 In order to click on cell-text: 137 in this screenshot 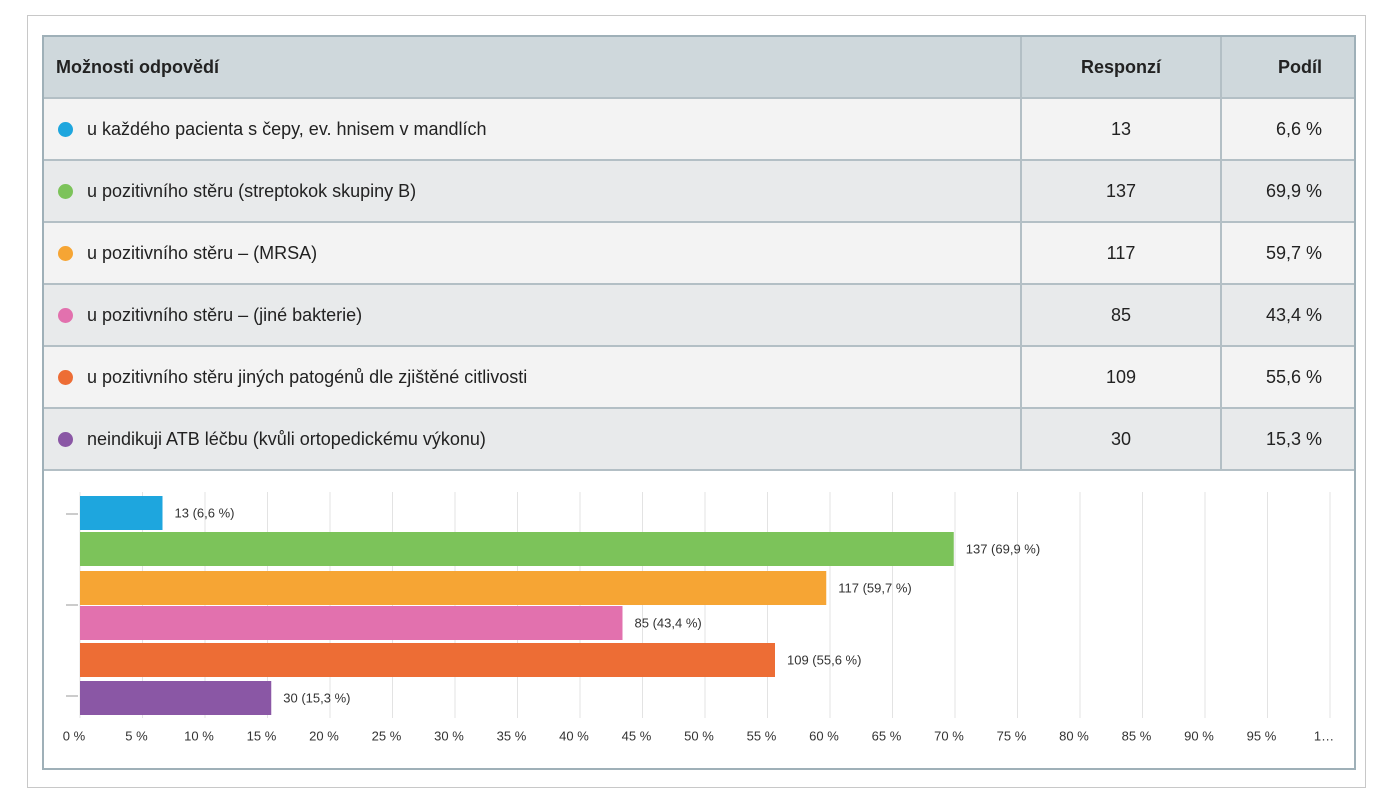, I will do `click(1121, 190)`.